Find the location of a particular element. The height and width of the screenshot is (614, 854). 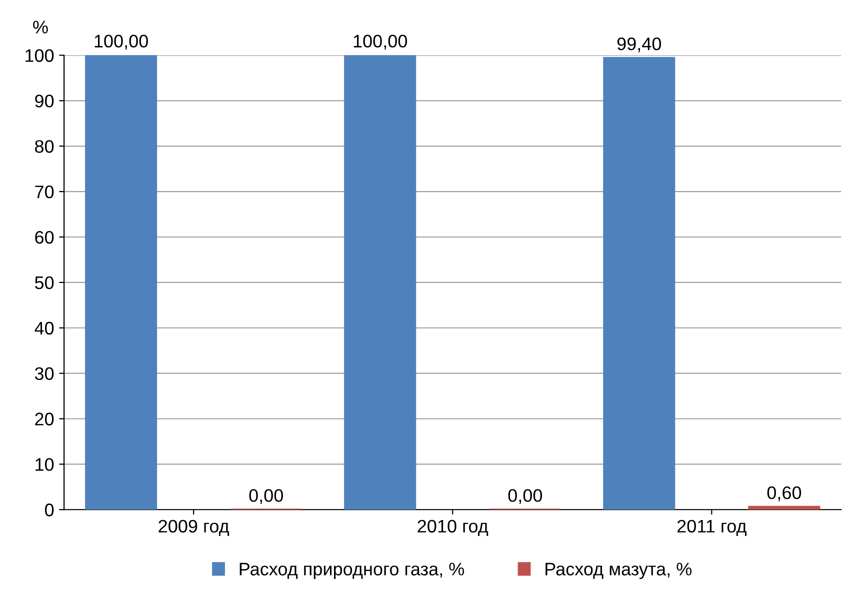

x-tick-label: 2009 год is located at coordinates (194, 528).